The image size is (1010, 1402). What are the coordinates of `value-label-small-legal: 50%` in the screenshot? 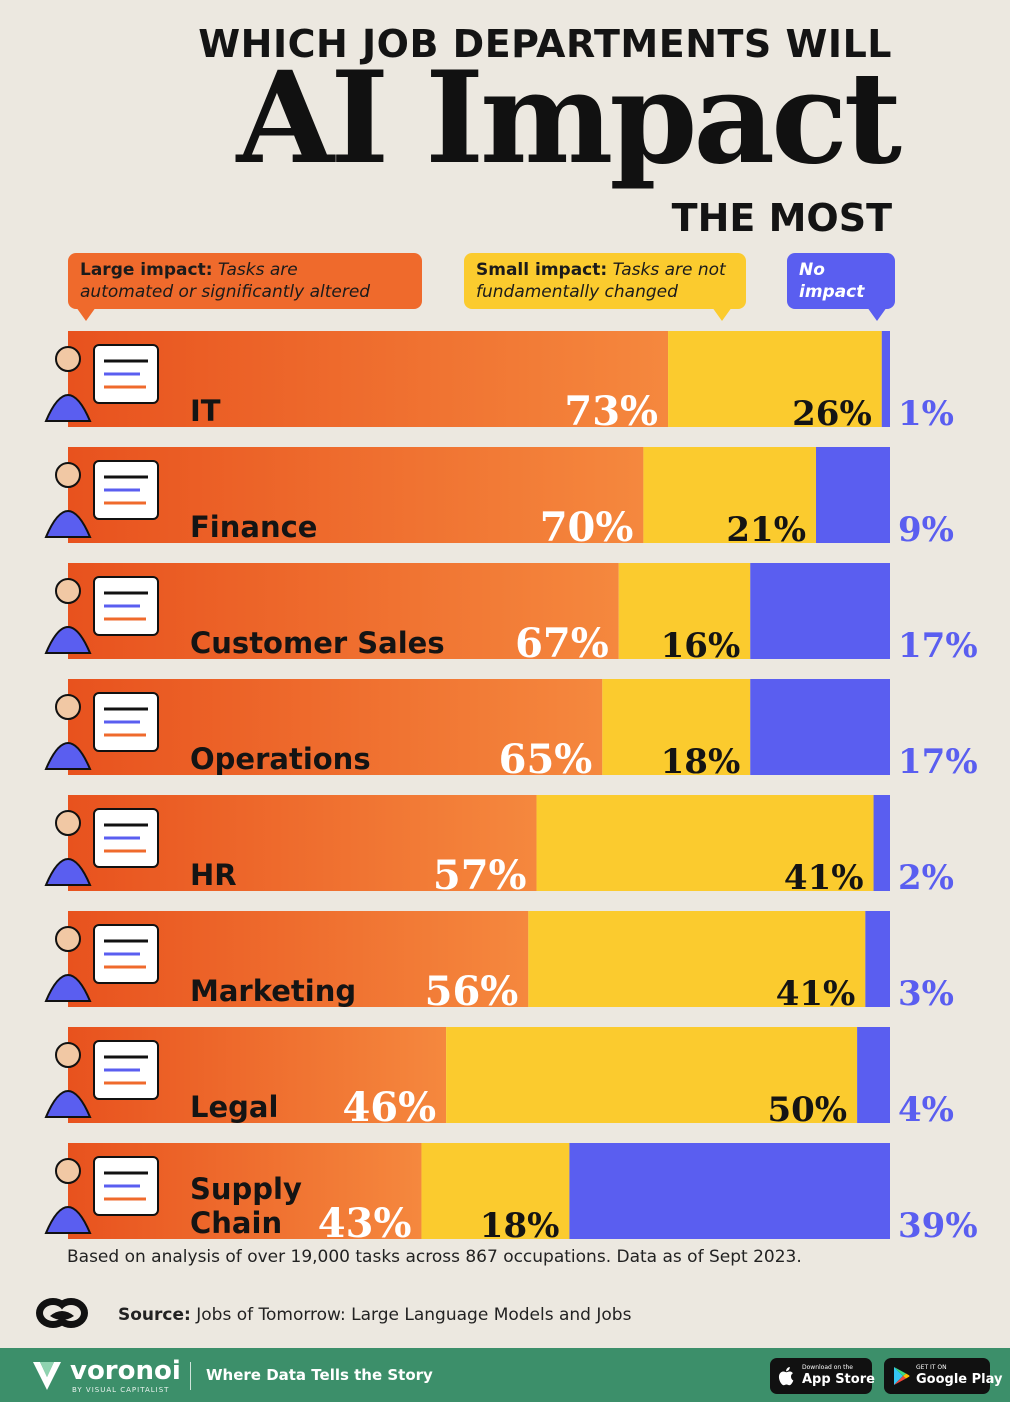 It's located at (807, 1110).